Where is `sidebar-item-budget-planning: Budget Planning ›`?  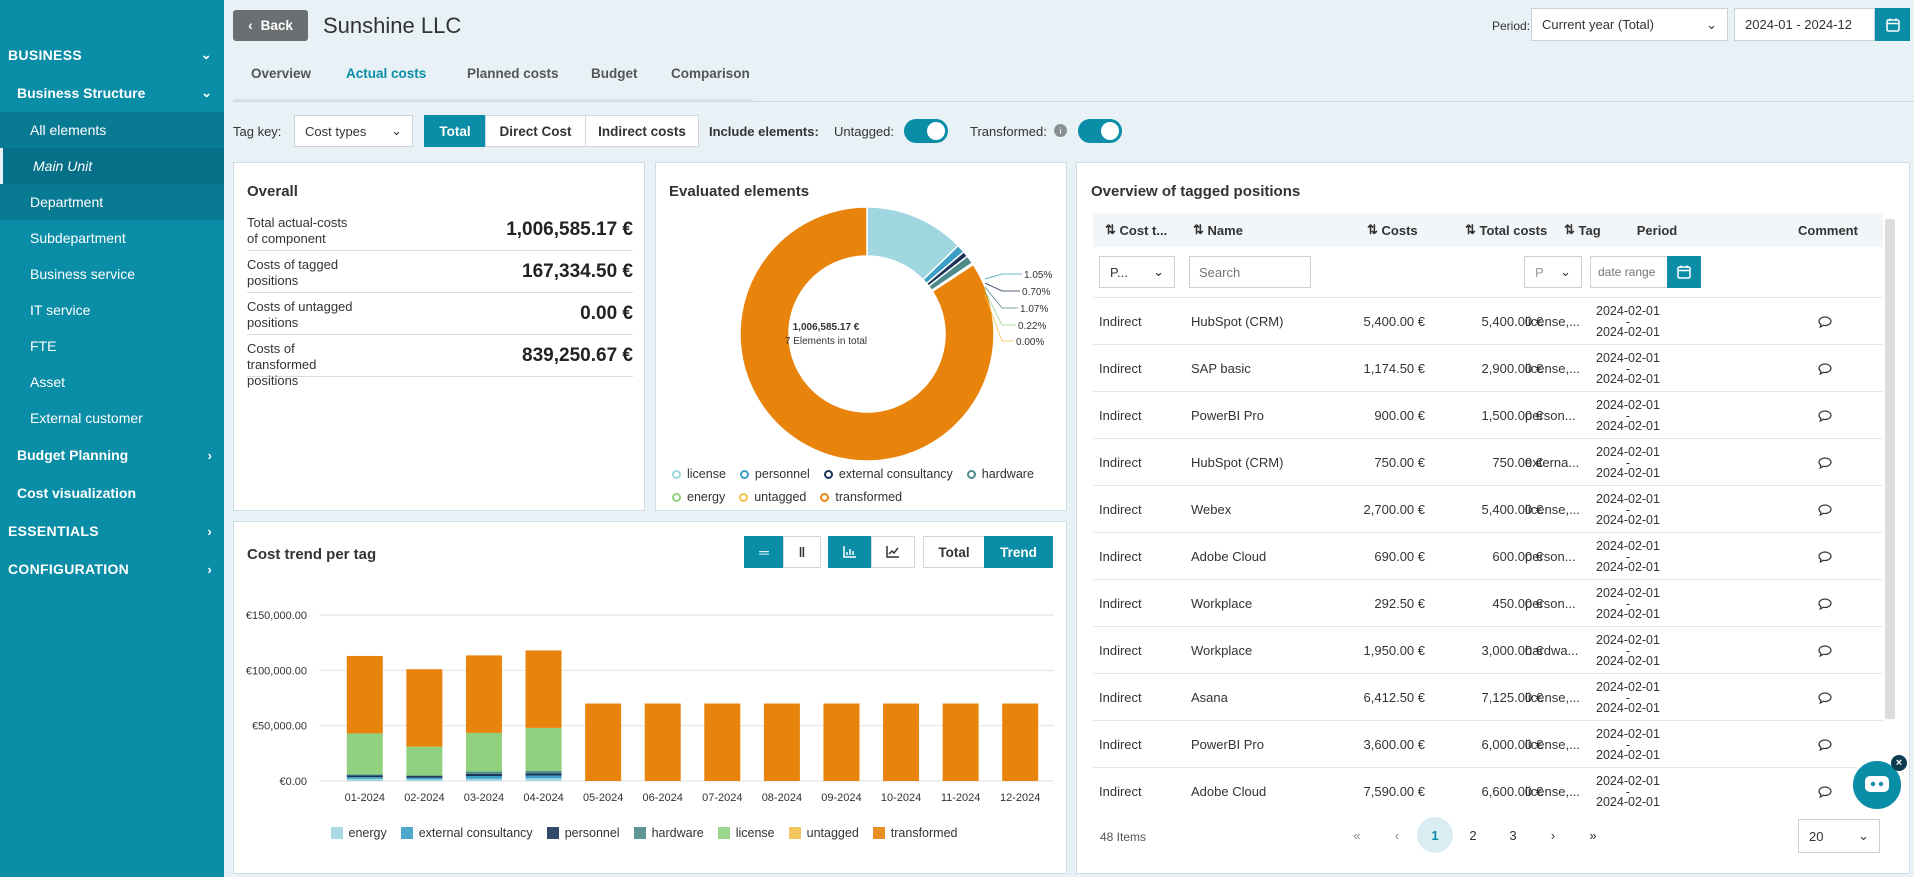 sidebar-item-budget-planning: Budget Planning › is located at coordinates (112, 455).